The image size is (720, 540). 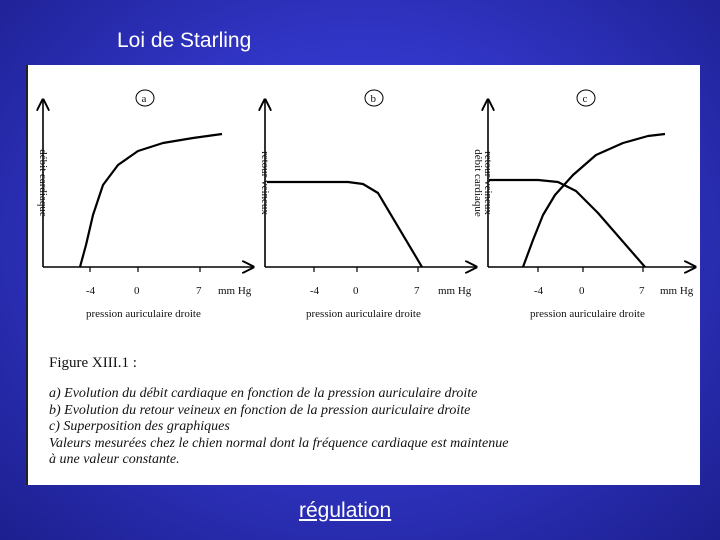 I want to click on panel-c-tick-label: 0, so click(x=582, y=291).